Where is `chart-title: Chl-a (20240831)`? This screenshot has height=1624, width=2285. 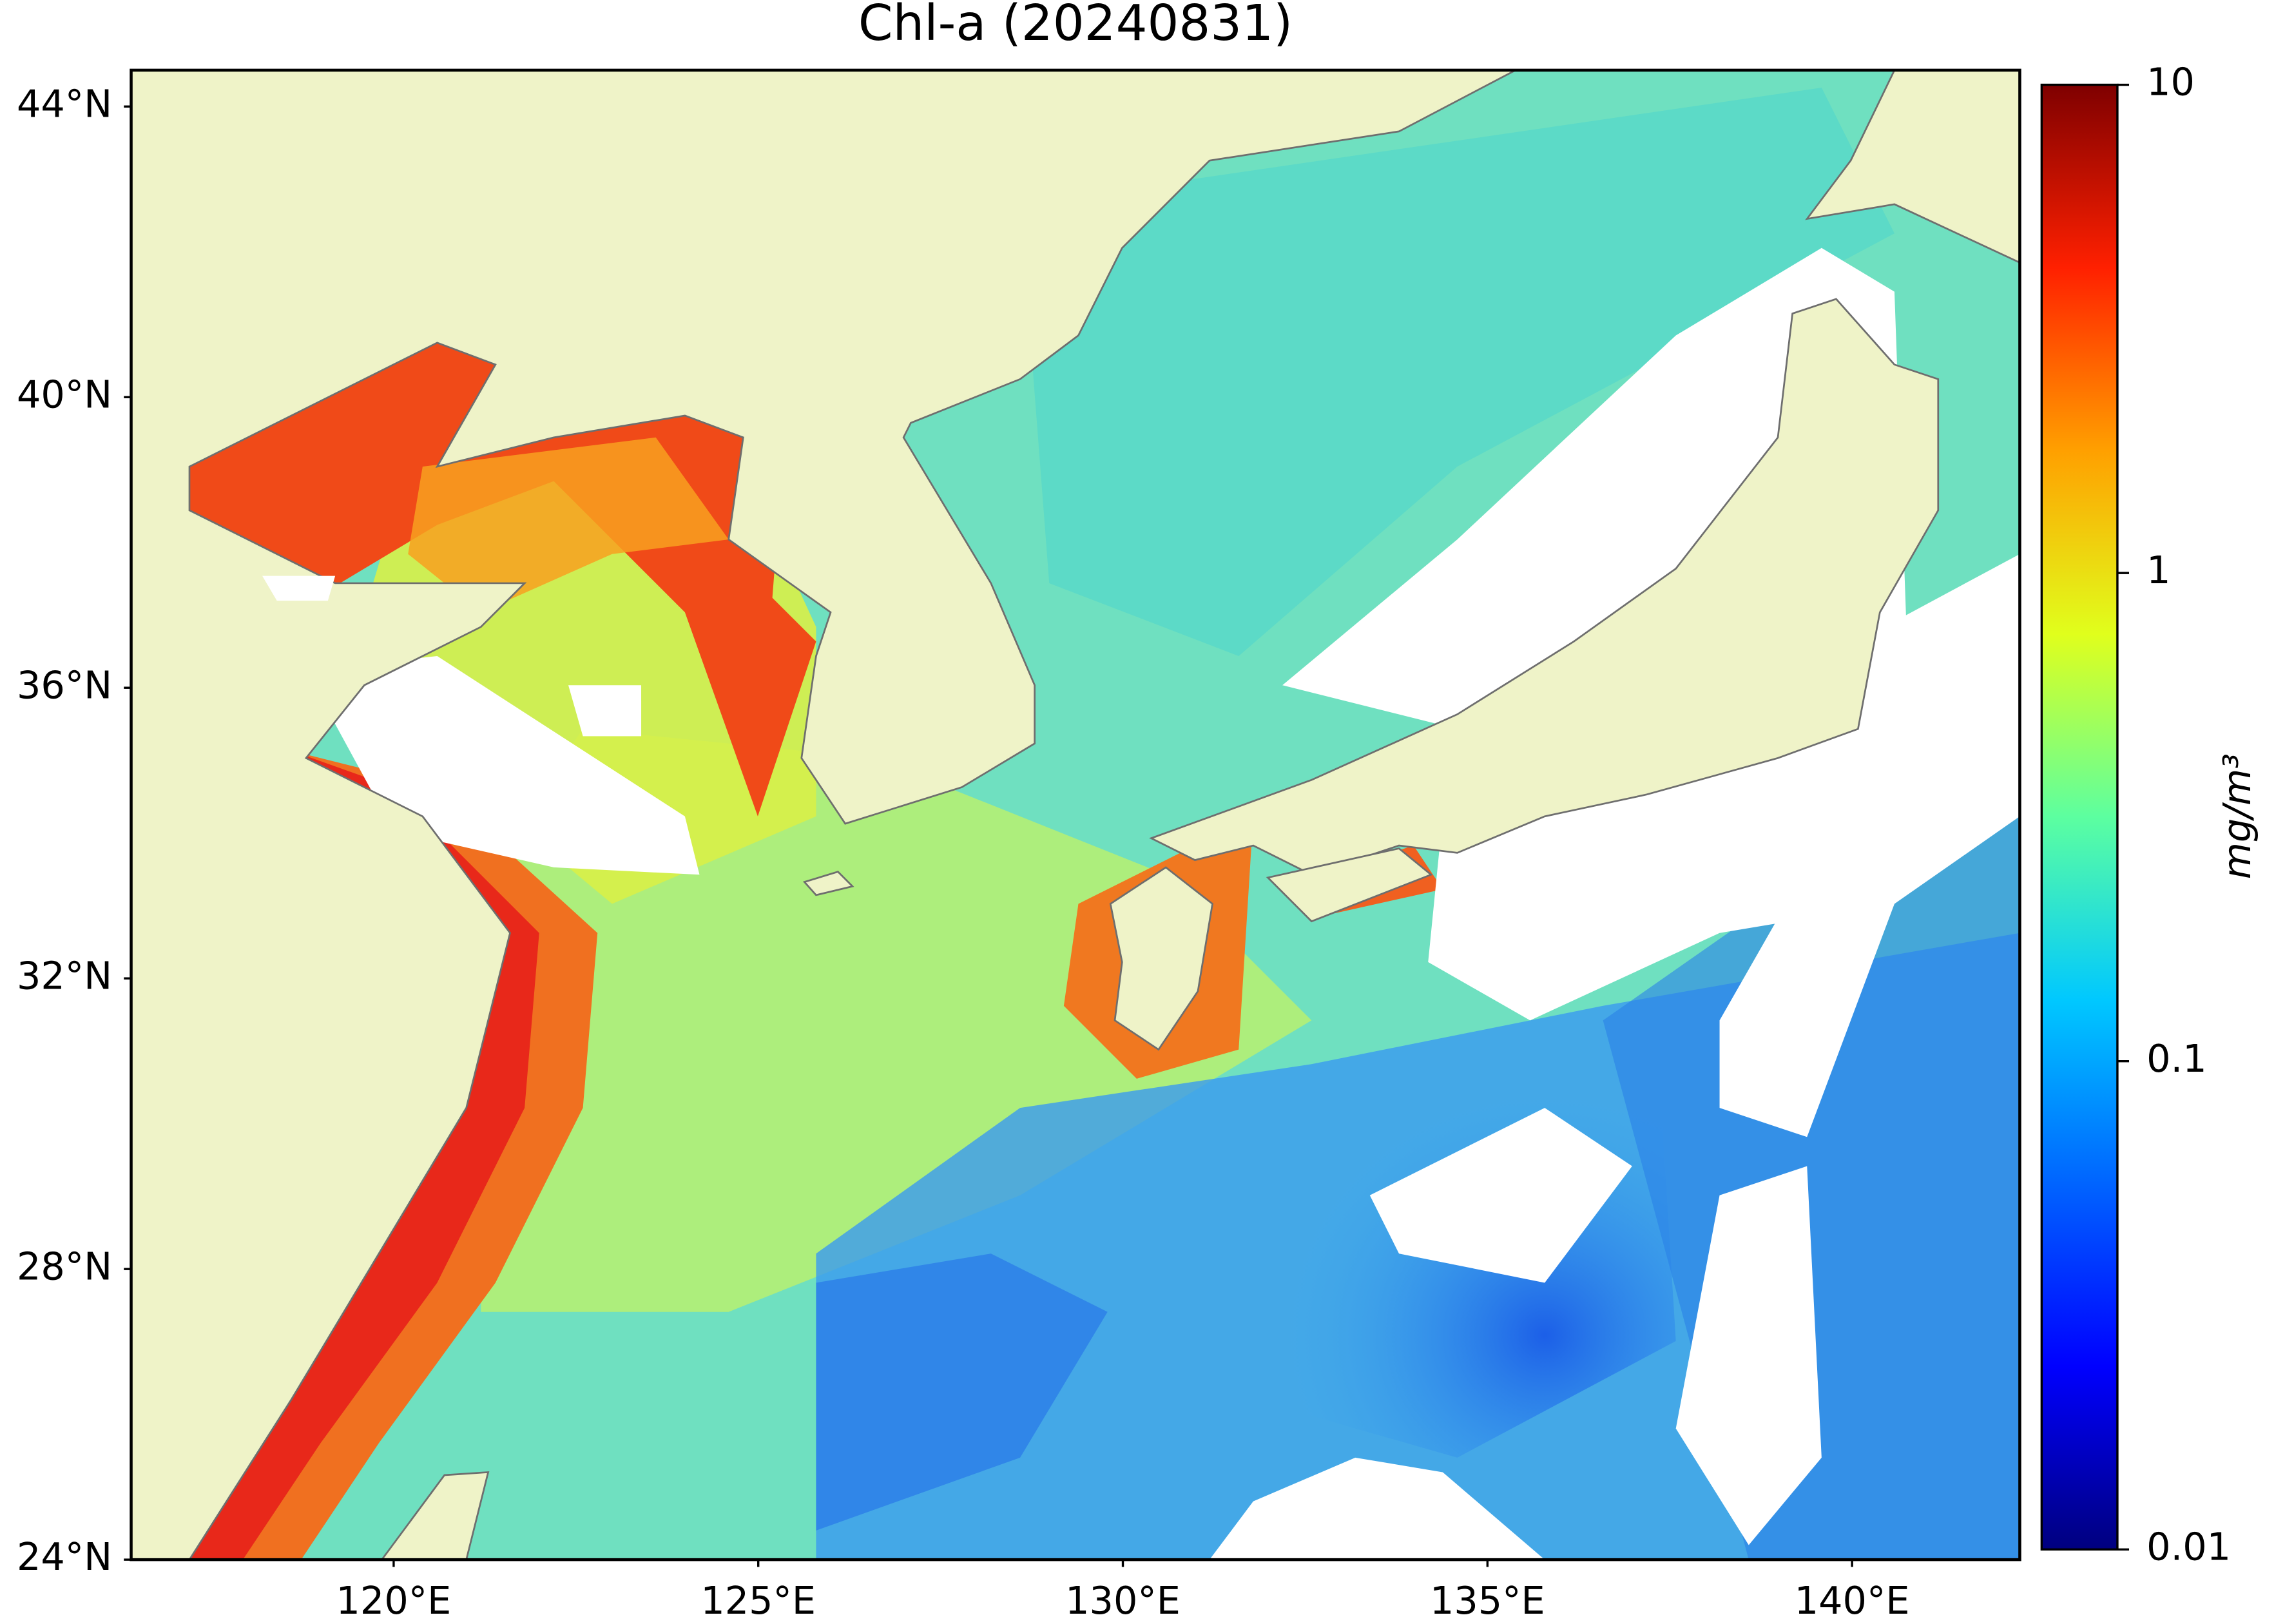 chart-title: Chl-a (20240831) is located at coordinates (1075, 26).